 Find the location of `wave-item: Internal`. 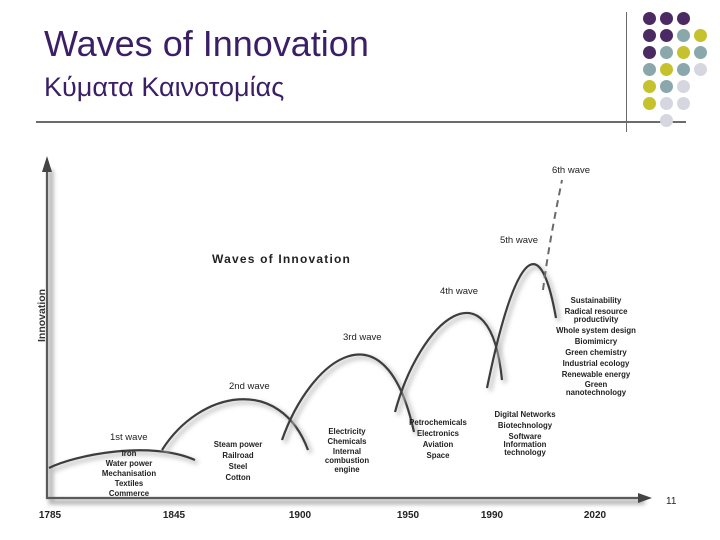

wave-item: Internal is located at coordinates (347, 451).